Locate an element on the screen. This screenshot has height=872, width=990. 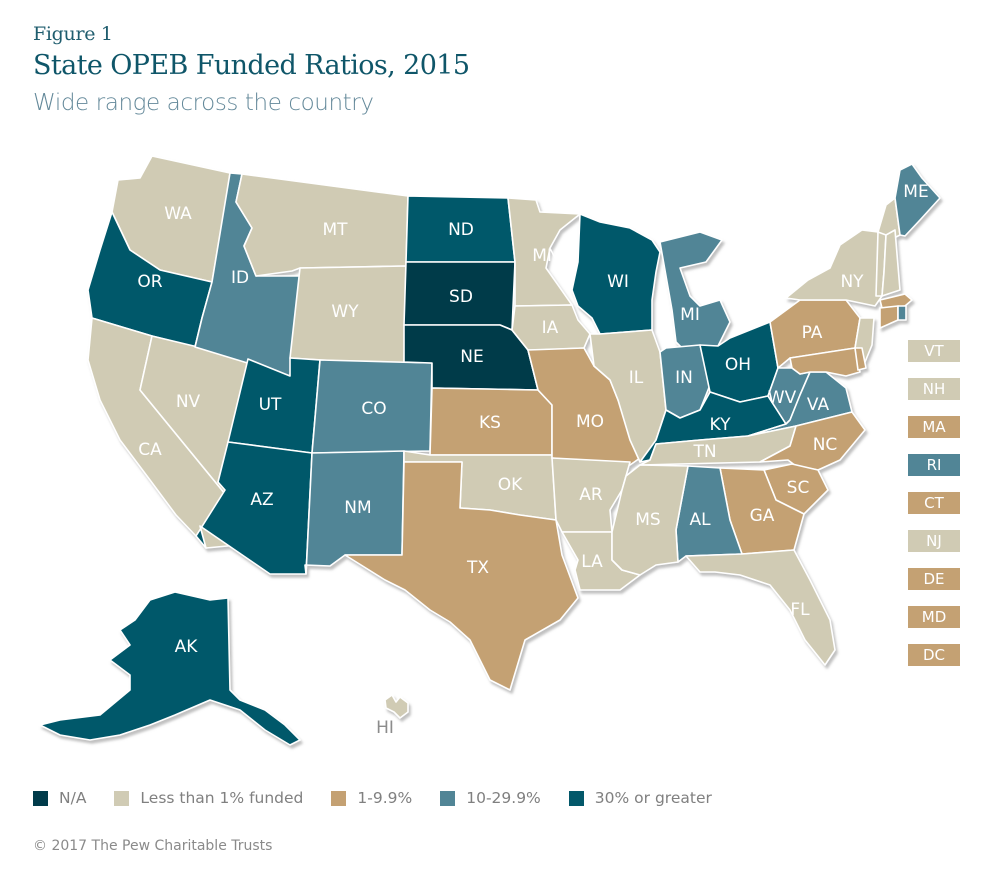
state-label-pa: PA is located at coordinates (812, 333).